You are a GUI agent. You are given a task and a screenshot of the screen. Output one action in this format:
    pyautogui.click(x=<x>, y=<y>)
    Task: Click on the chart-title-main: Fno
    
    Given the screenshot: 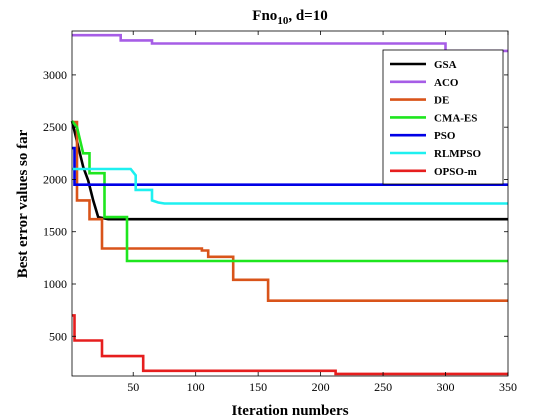 What is the action you would take?
    pyautogui.click(x=264, y=16)
    